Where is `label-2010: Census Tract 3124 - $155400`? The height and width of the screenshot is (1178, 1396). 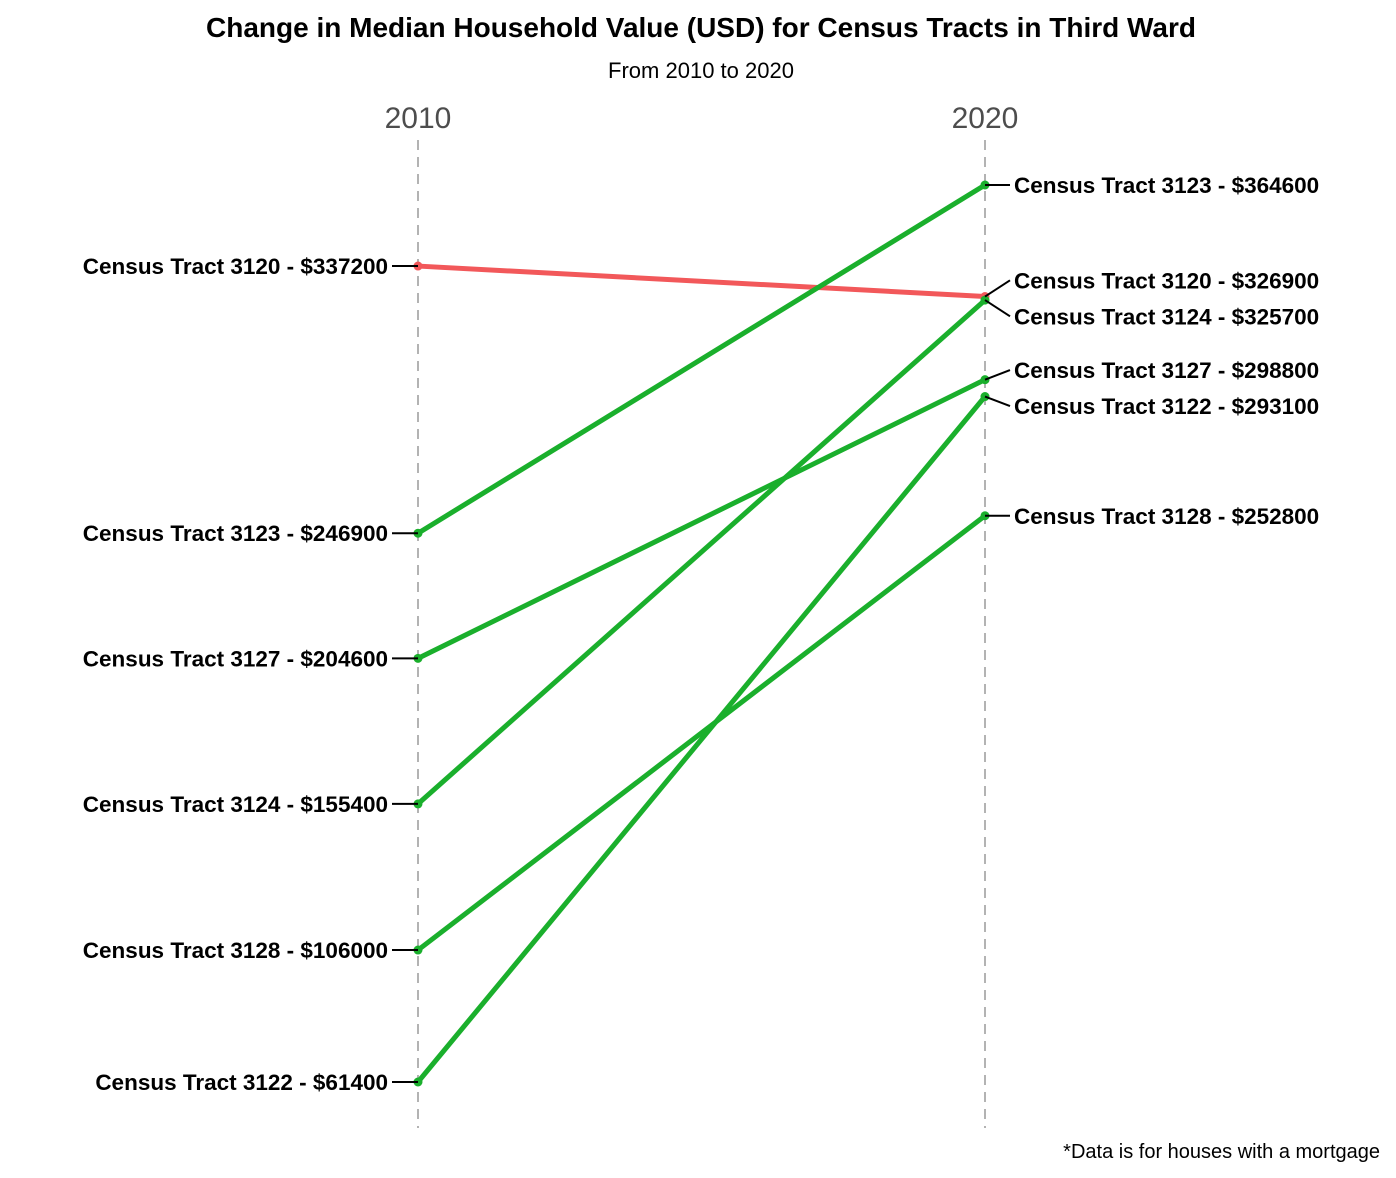 label-2010: Census Tract 3124 - $155400 is located at coordinates (235, 804).